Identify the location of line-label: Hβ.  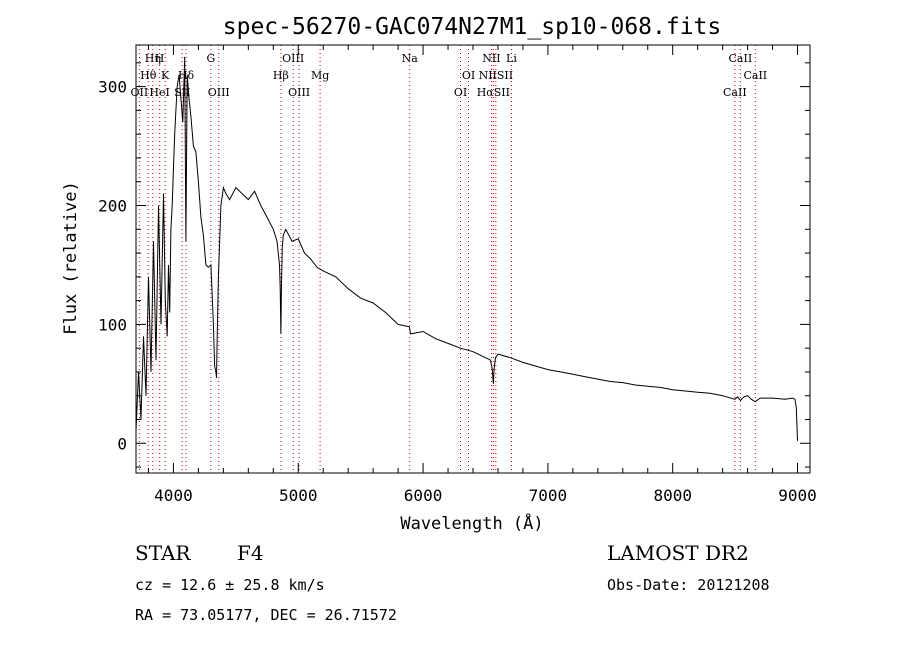
(281, 75).